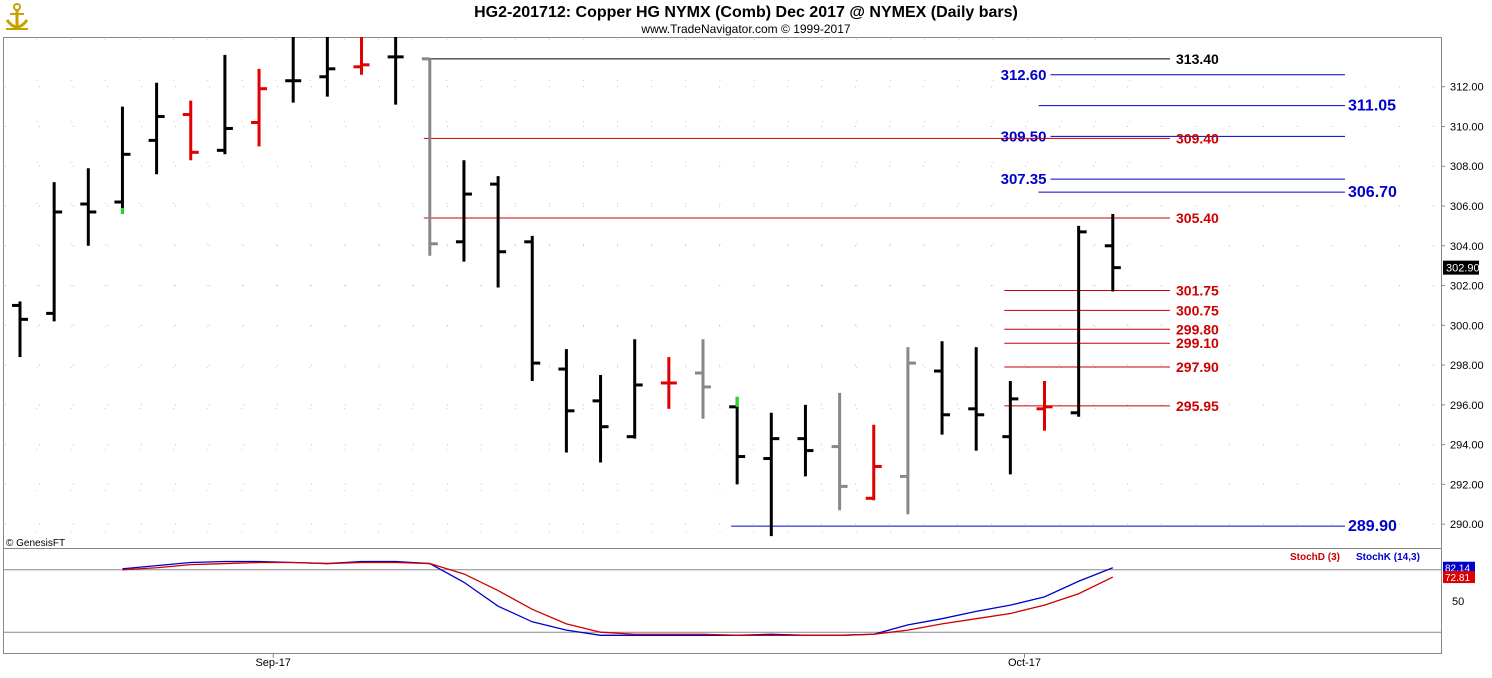 The image size is (1492, 678). I want to click on anchor-logo-icon, so click(17, 17).